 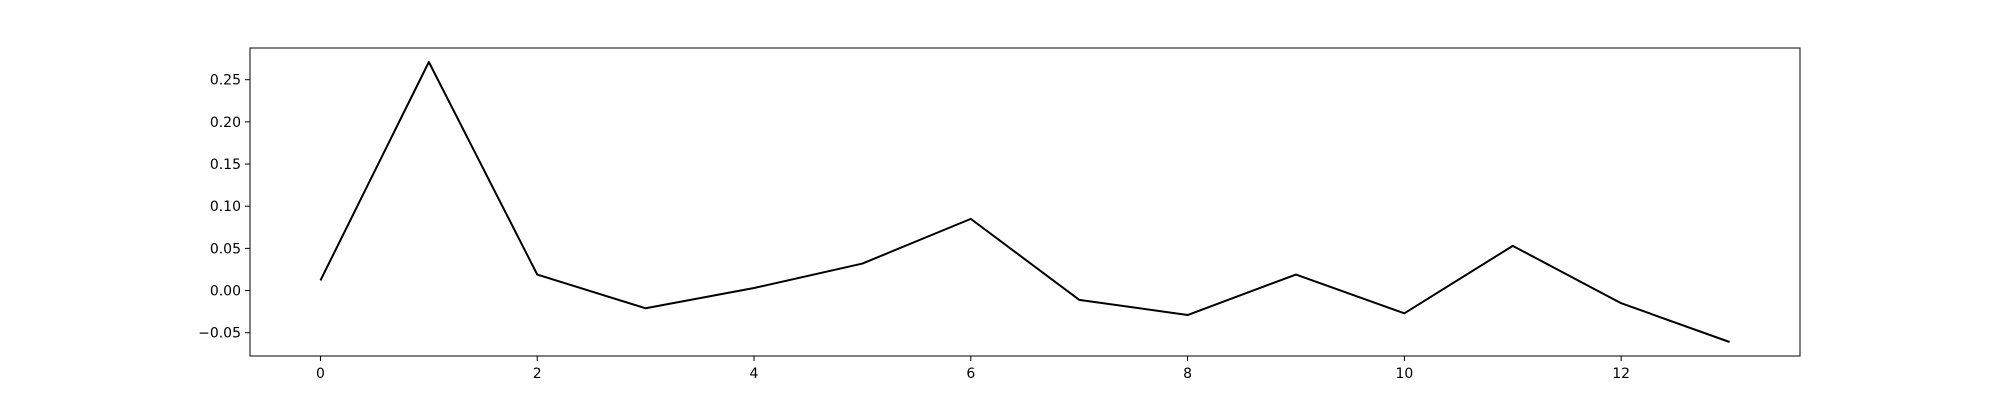 I want to click on x-tick-label: 4, so click(x=754, y=374).